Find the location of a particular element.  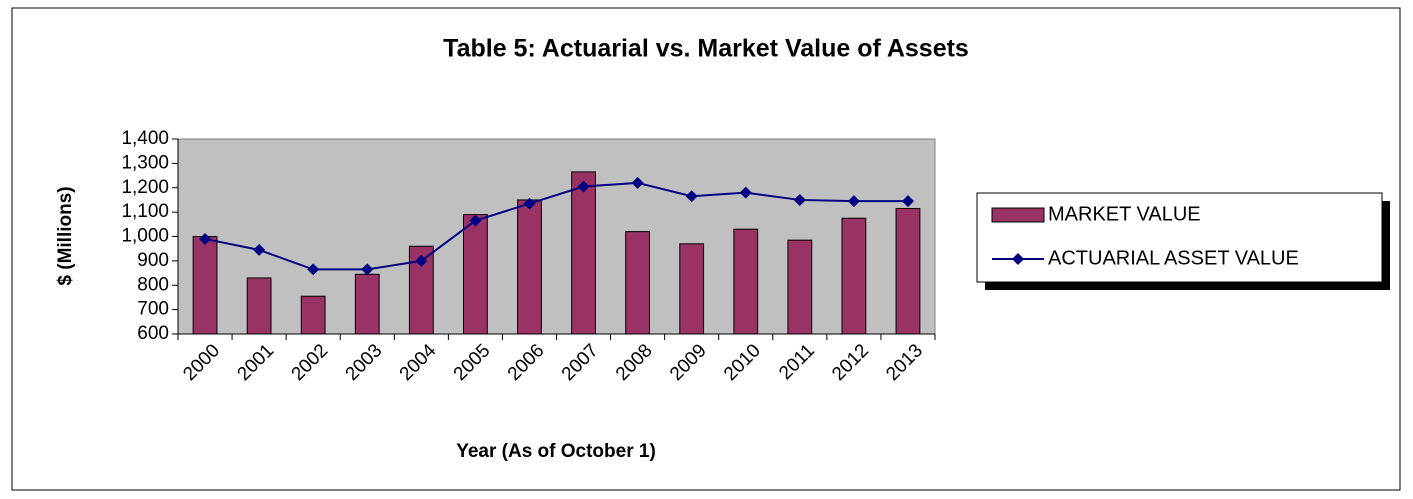

y-tick-label: 800 is located at coordinates (153, 284).